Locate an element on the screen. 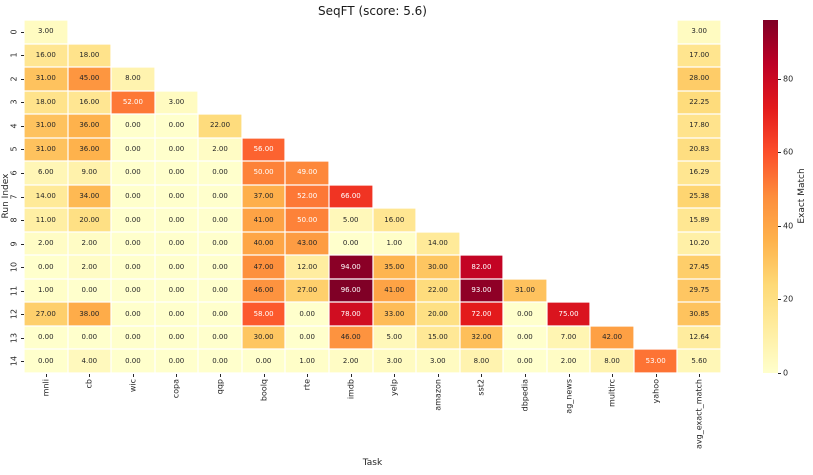  x-tick-label: cb is located at coordinates (89, 384).